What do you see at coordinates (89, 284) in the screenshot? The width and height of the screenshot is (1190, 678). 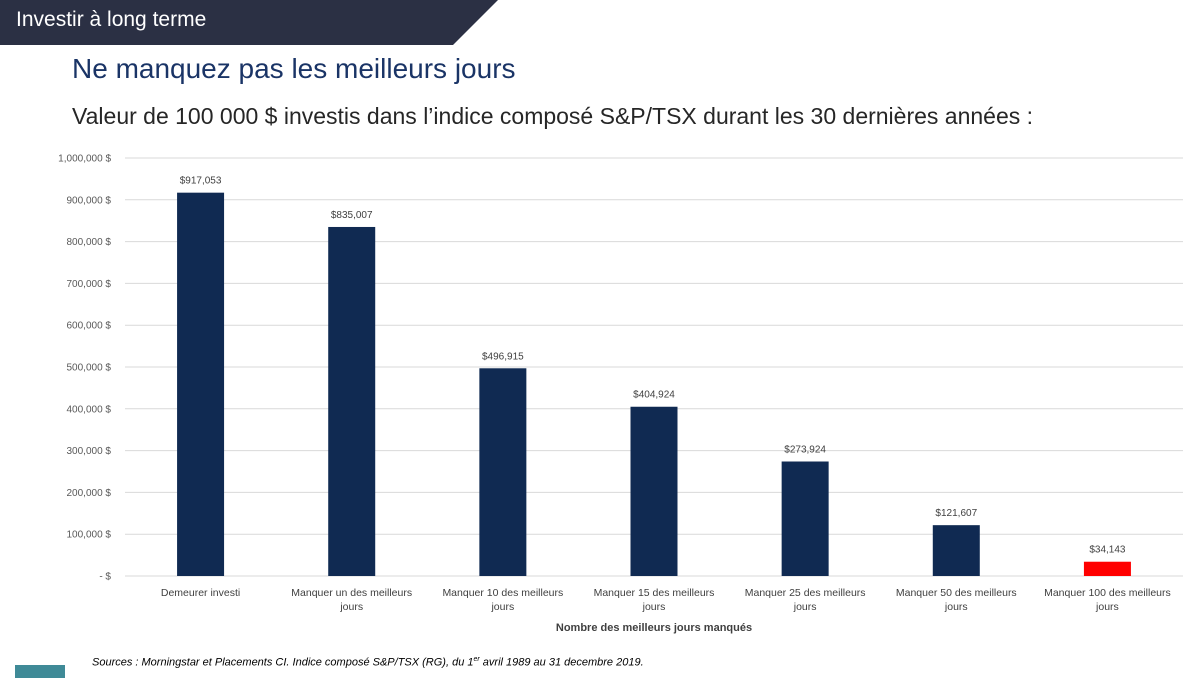 I see `y-tick-label: 700,000 $` at bounding box center [89, 284].